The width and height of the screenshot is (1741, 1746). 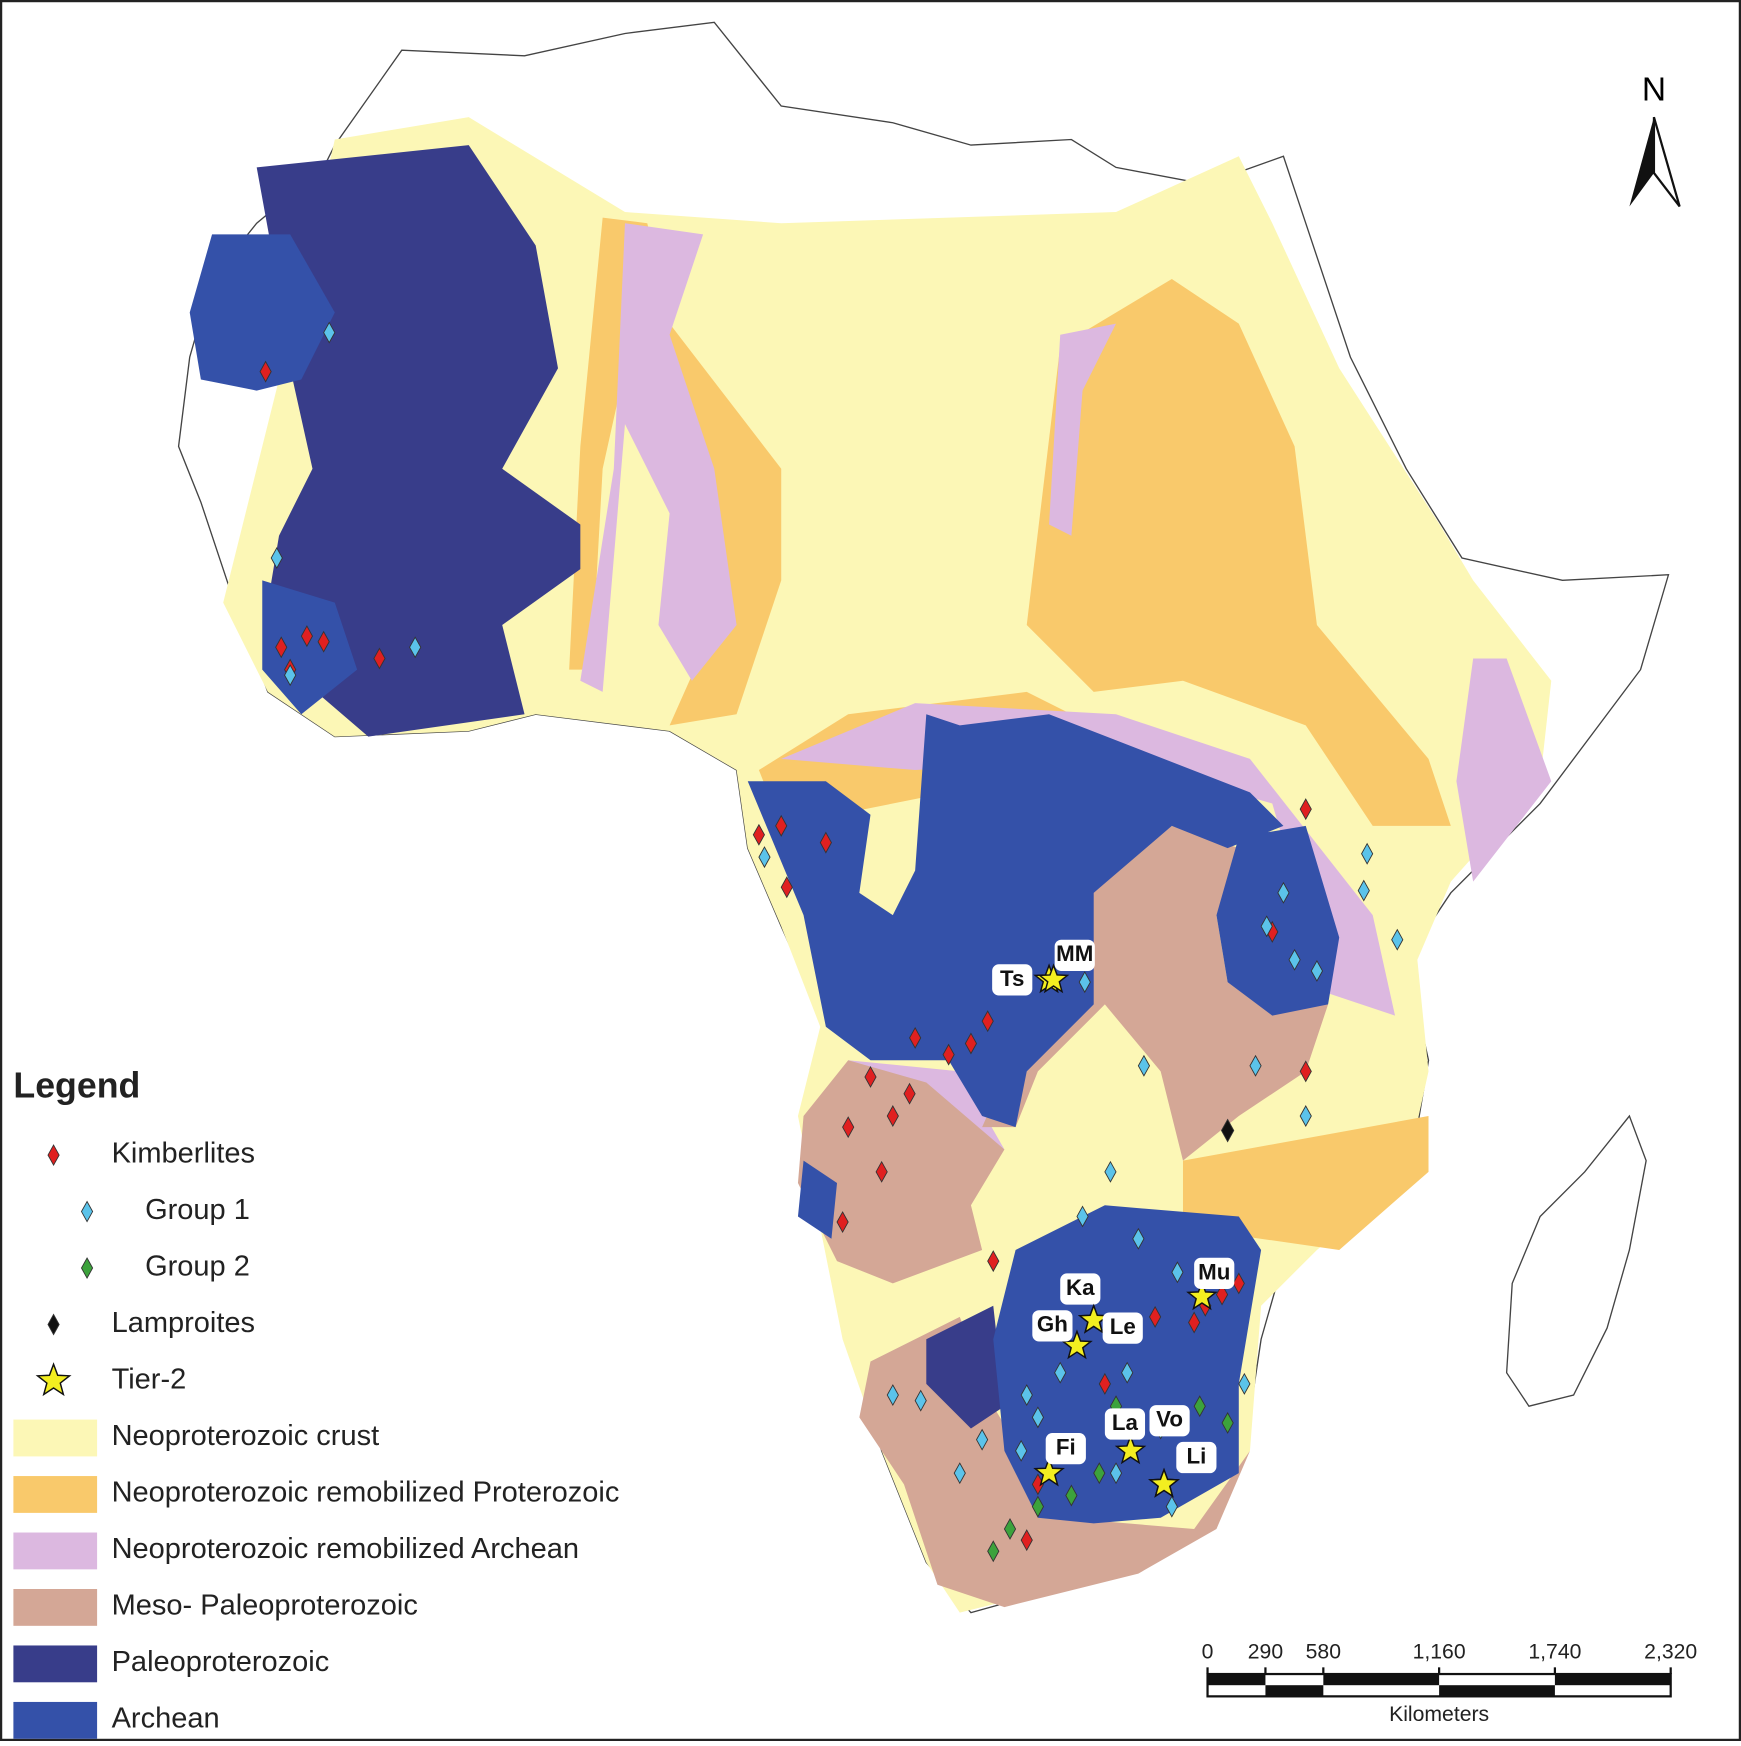 I want to click on site-label: Ts, so click(x=1012, y=978).